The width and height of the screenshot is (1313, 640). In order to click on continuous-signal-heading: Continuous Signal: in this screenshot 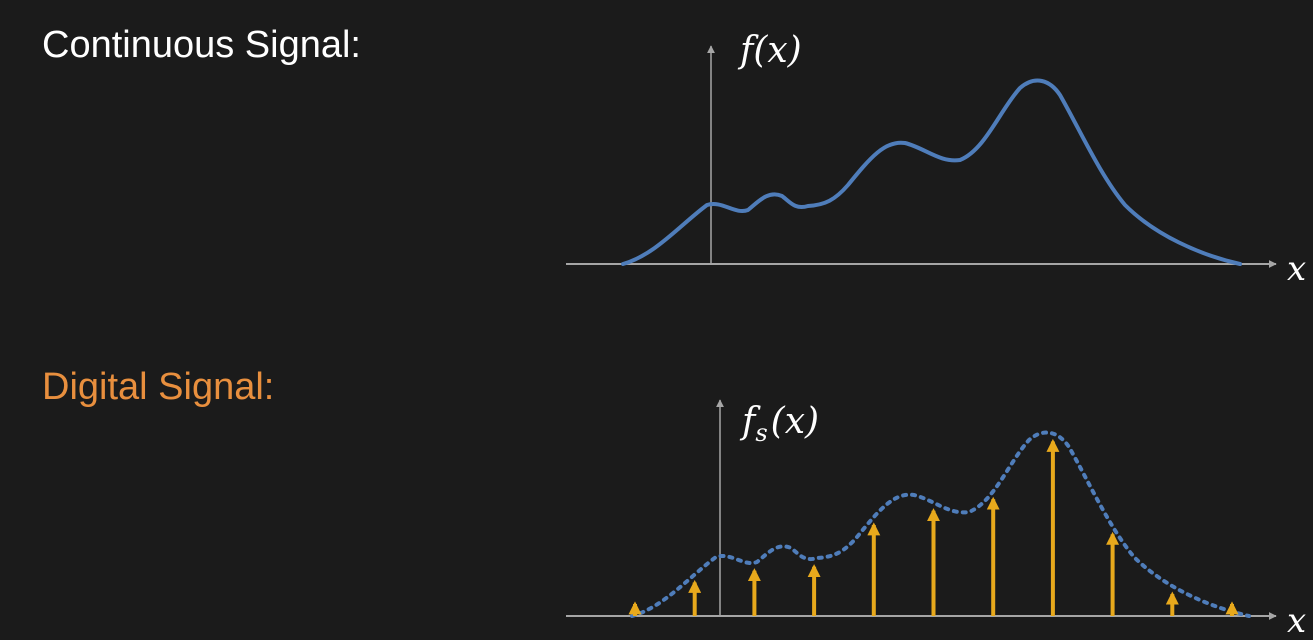, I will do `click(201, 45)`.